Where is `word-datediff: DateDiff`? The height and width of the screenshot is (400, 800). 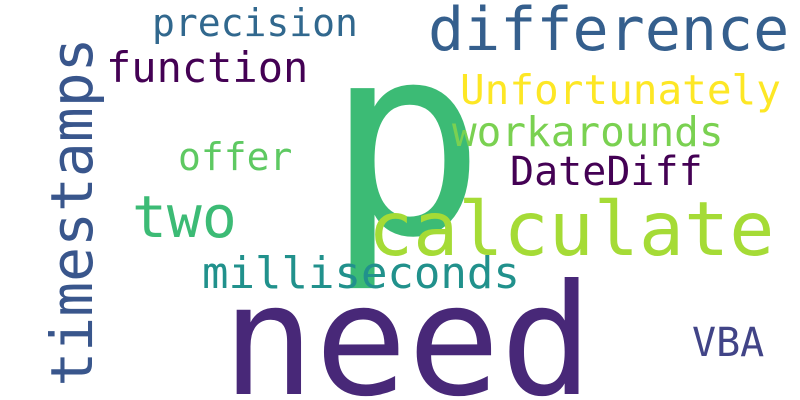
word-datediff: DateDiff is located at coordinates (606, 172).